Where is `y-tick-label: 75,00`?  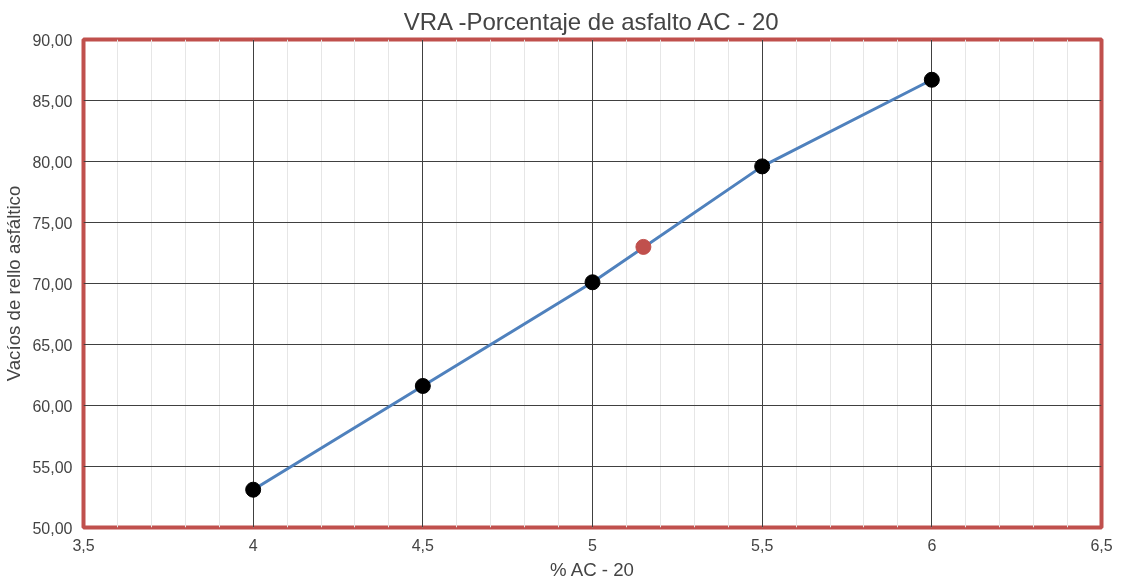
y-tick-label: 75,00 is located at coordinates (52, 223).